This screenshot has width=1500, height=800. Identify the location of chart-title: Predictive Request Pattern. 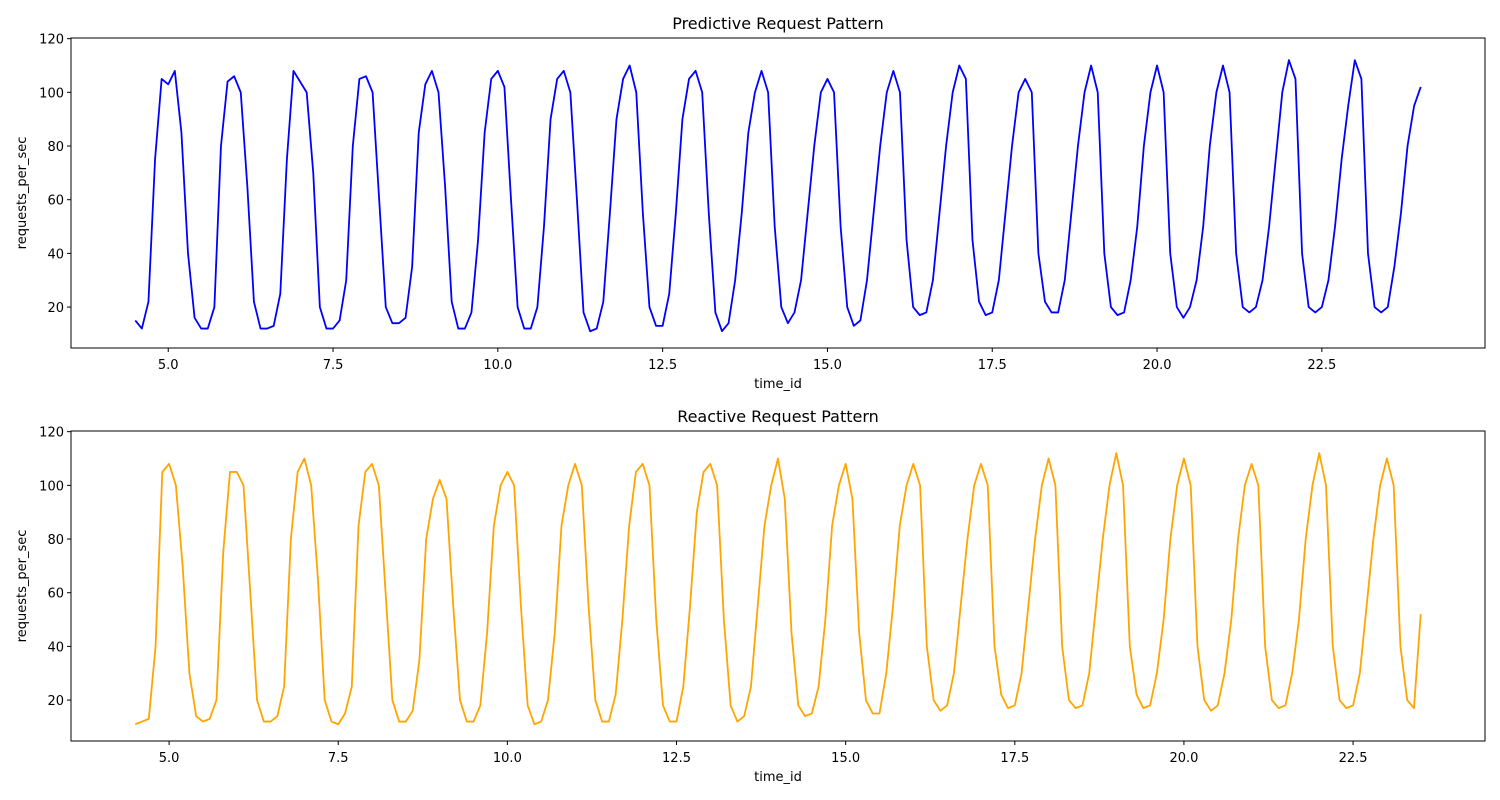
(778, 23).